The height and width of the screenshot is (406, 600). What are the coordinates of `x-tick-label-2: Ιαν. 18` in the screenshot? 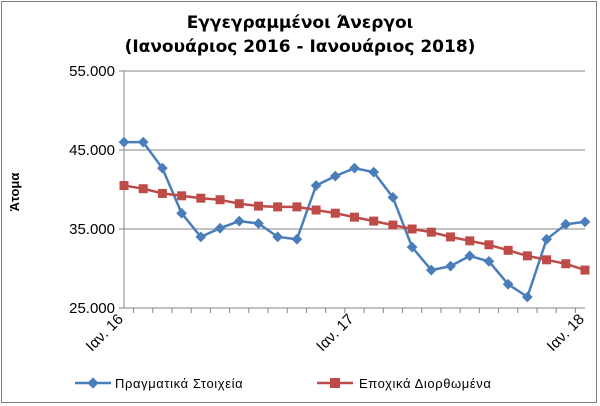 It's located at (566, 333).